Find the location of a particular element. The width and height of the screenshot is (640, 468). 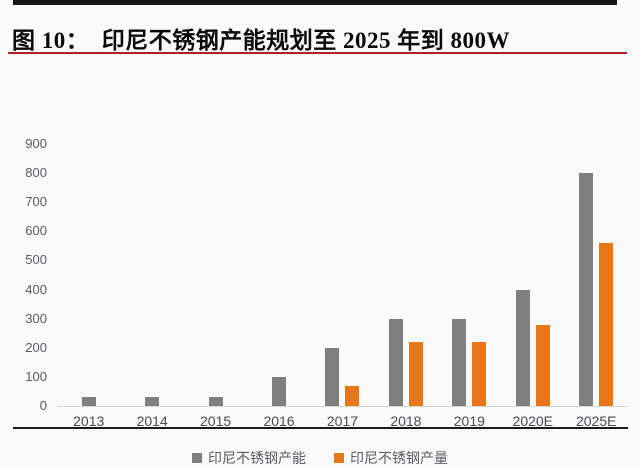

legend-swatch-output is located at coordinates (339, 458).